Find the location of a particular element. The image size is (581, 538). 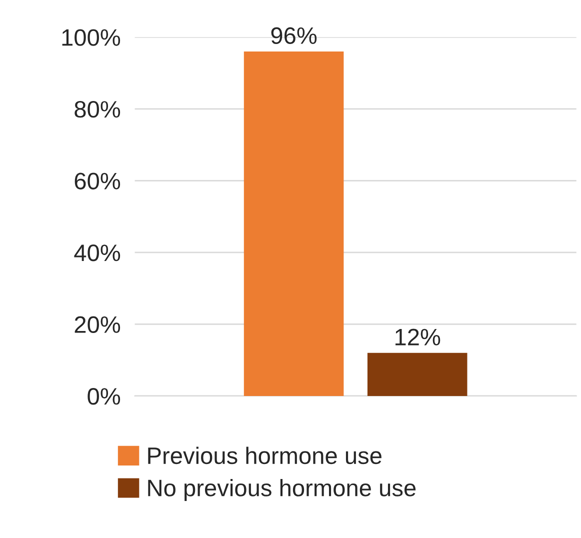

y-tick-label: 40% is located at coordinates (97, 253).